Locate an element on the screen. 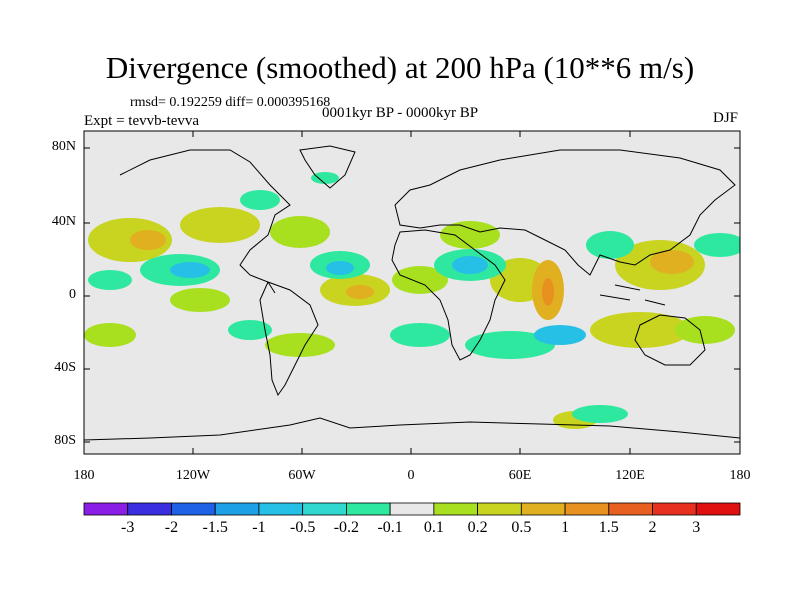 This screenshot has height=600, width=800. colorbar-label: -2 is located at coordinates (171, 527).